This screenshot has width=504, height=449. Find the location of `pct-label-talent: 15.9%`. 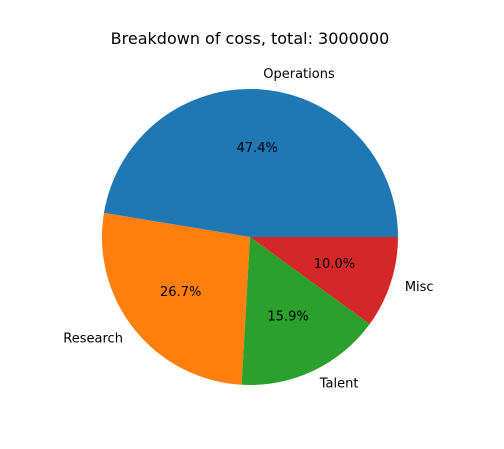

pct-label-talent: 15.9% is located at coordinates (287, 317).